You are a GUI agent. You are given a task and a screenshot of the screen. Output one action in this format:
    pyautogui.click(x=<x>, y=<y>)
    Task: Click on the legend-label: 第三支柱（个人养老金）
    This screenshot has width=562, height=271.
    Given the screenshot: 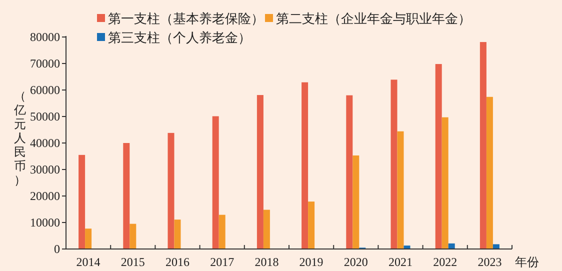 What is the action you would take?
    pyautogui.click(x=179, y=37)
    